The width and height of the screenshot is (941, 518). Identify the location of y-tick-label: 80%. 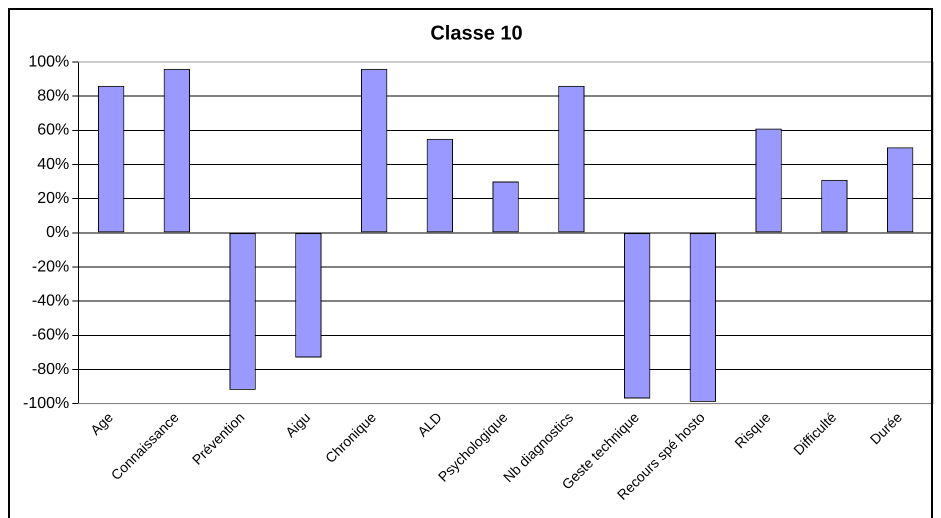
(53, 96).